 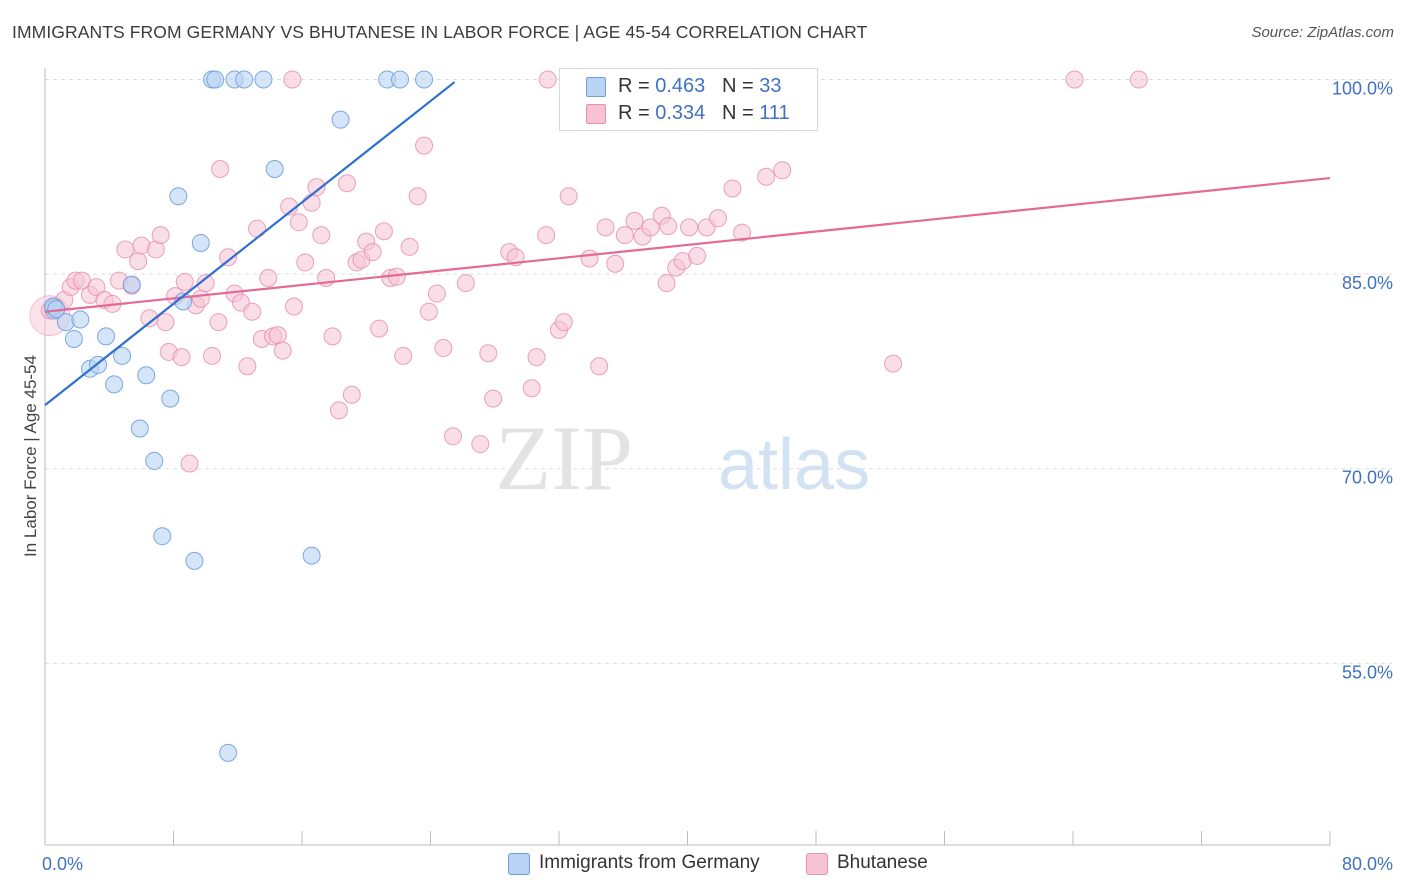 What do you see at coordinates (774, 113) in the screenshot?
I see `legend-n-value: 111` at bounding box center [774, 113].